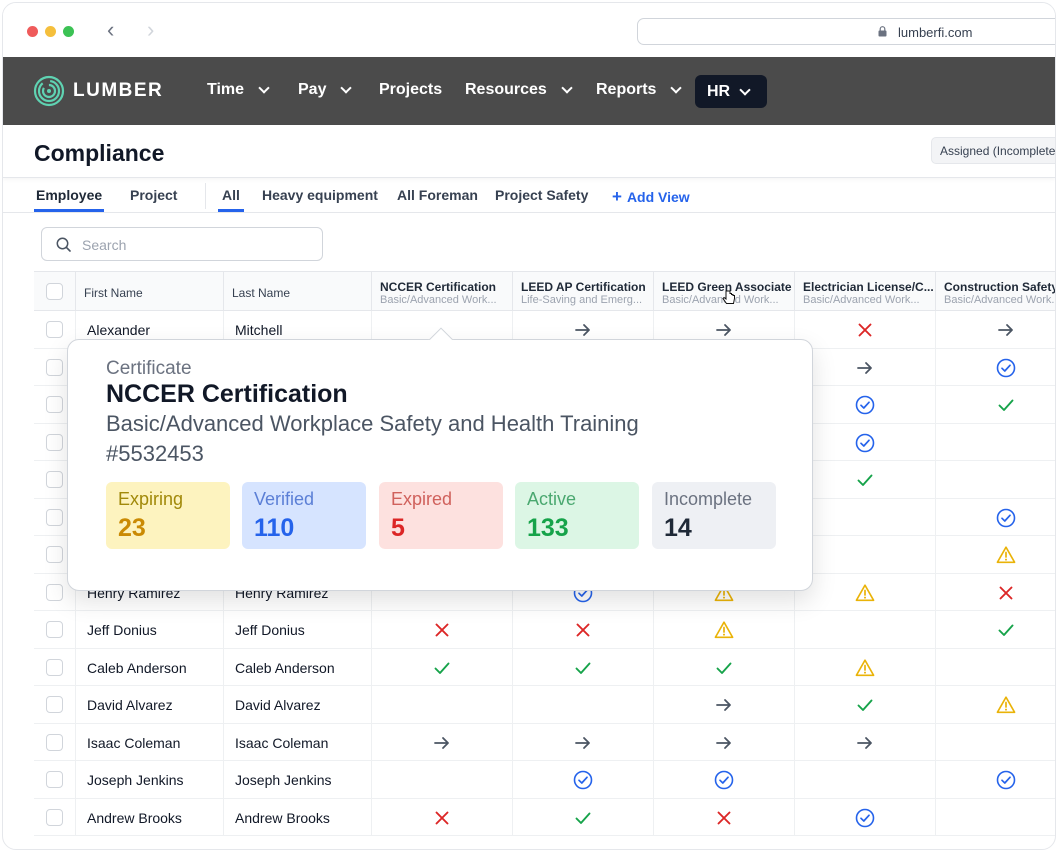 The width and height of the screenshot is (1058, 852). I want to click on table-row: Joseph Jenkins Joseph Jenkins, so click(544, 780).